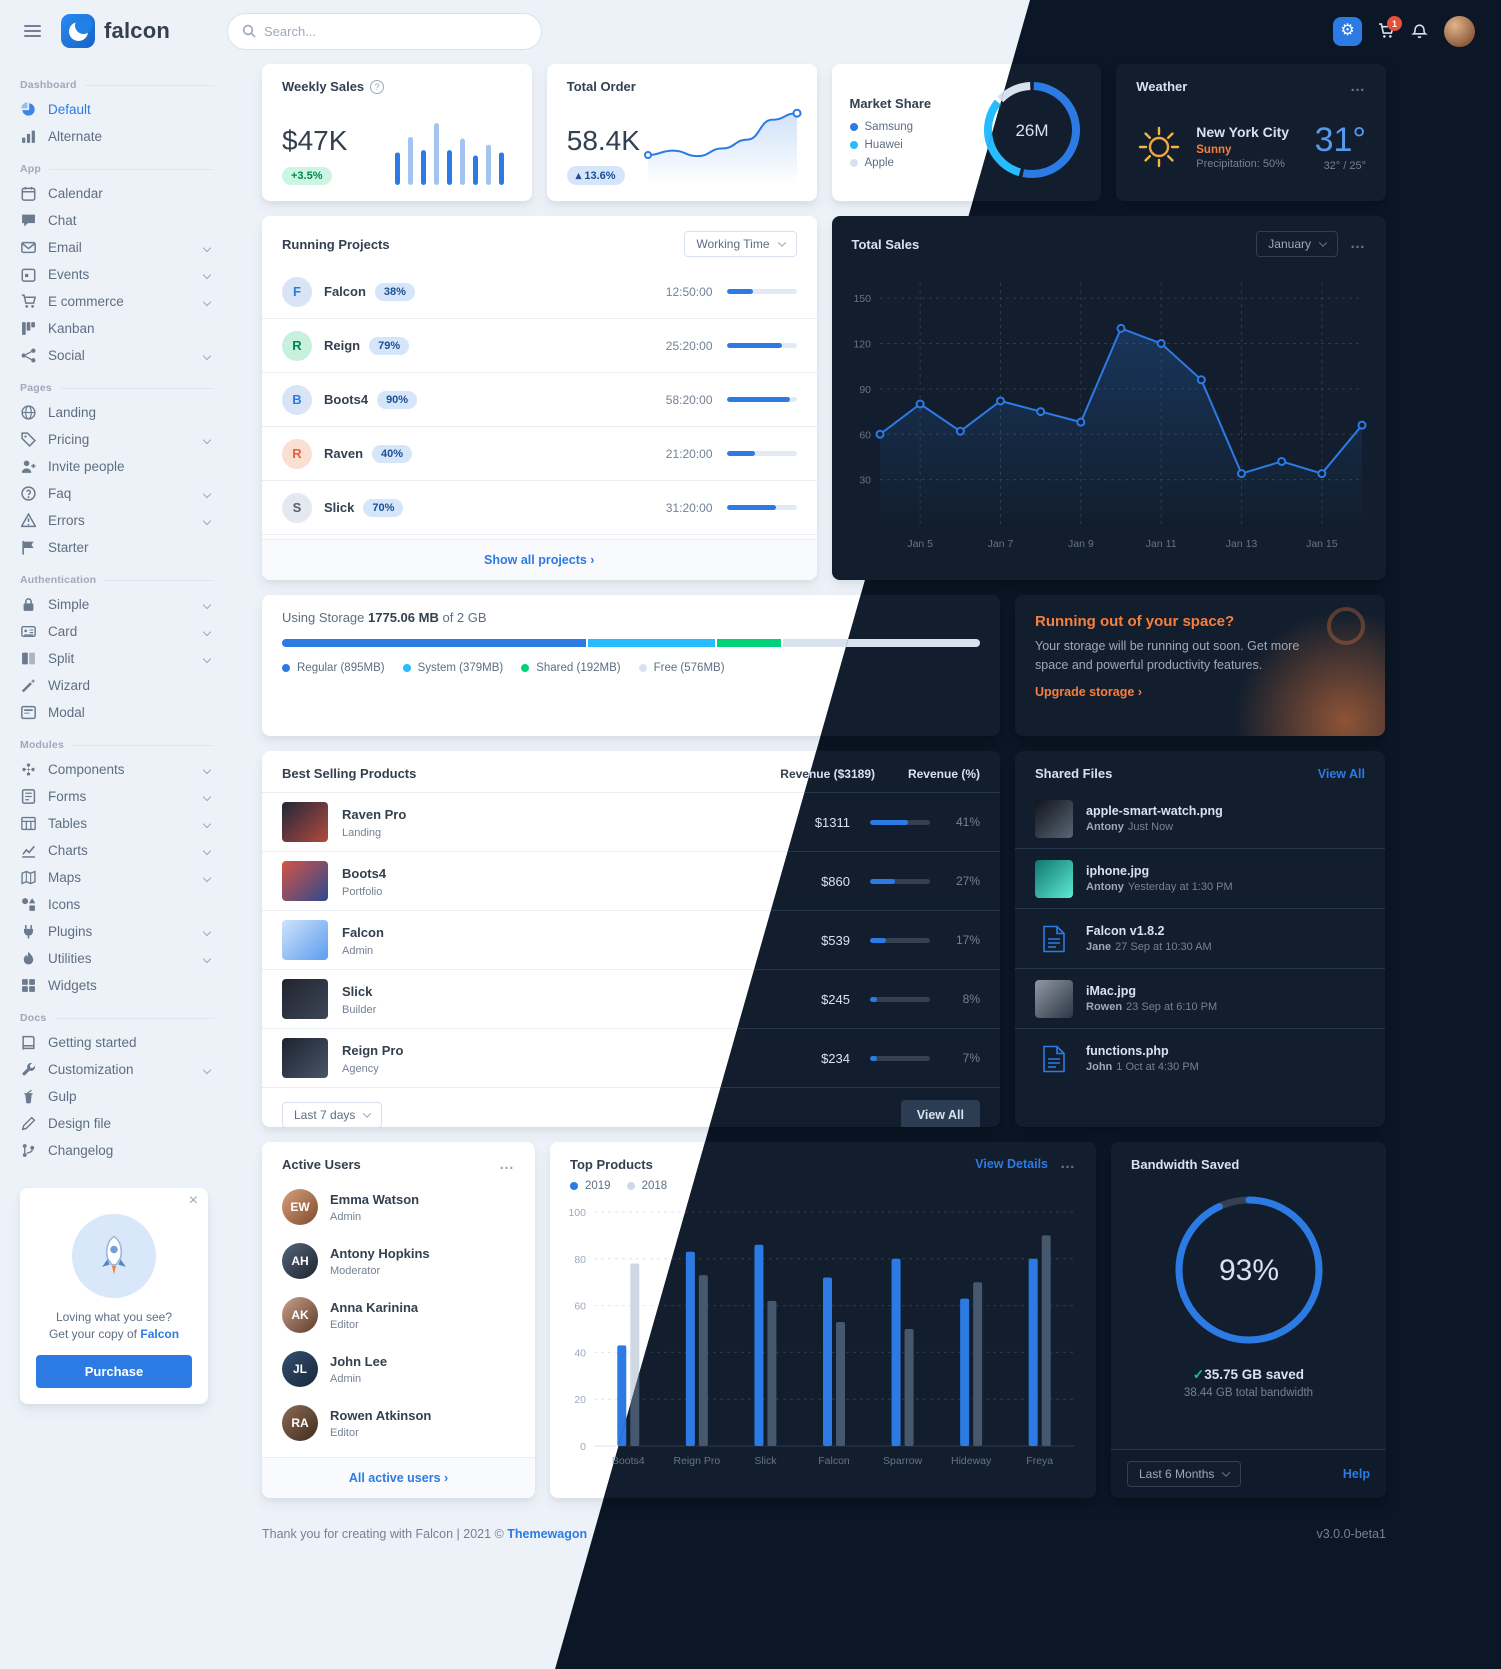 The image size is (1501, 1669). Describe the element at coordinates (940, 1113) in the screenshot. I see `view-all-button: View All` at that location.